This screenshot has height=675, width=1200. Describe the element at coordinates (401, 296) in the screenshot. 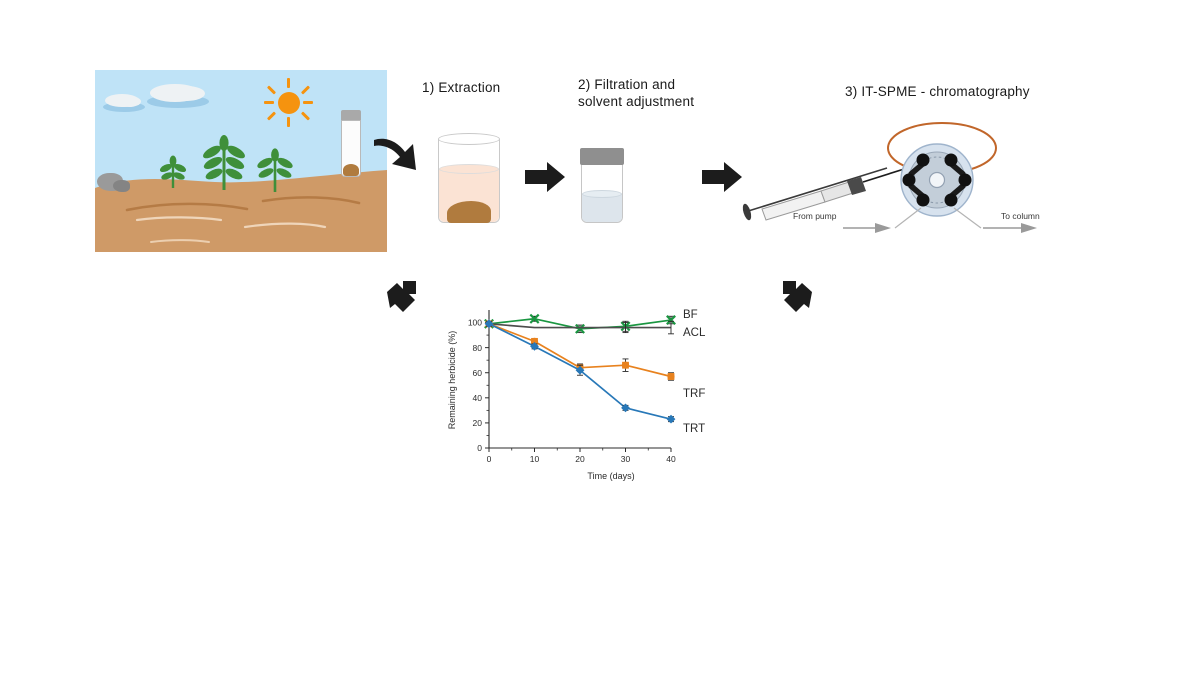

I see `down-right-arrow-icon` at that location.